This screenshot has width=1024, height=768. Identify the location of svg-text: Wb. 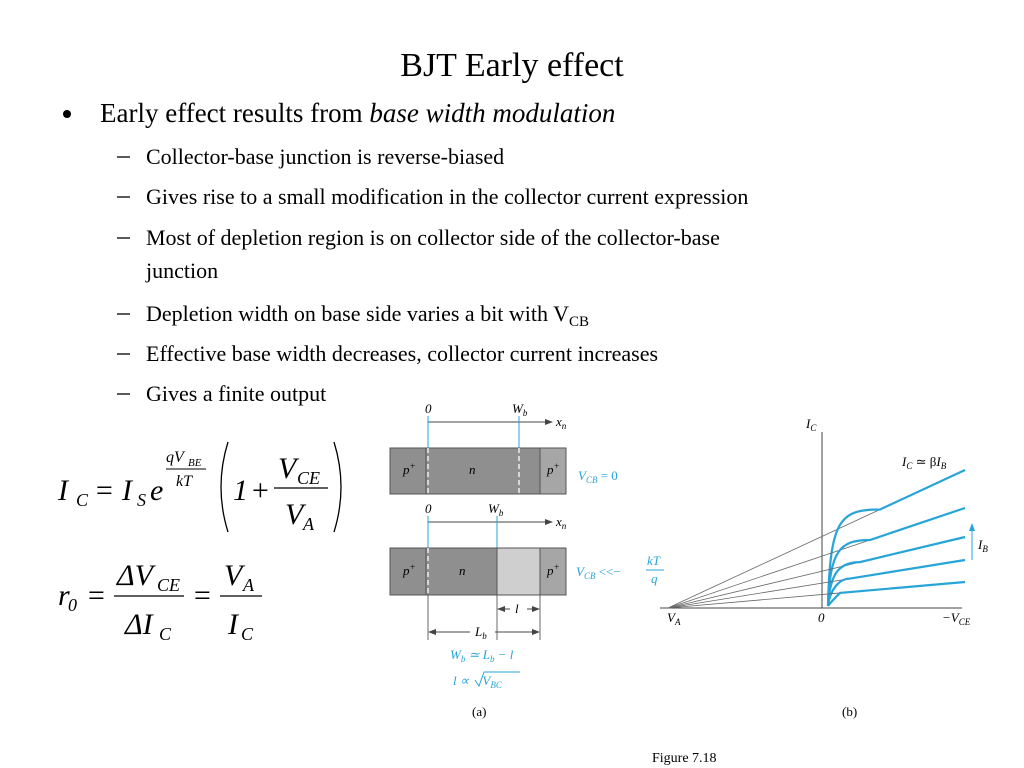
(520, 409).